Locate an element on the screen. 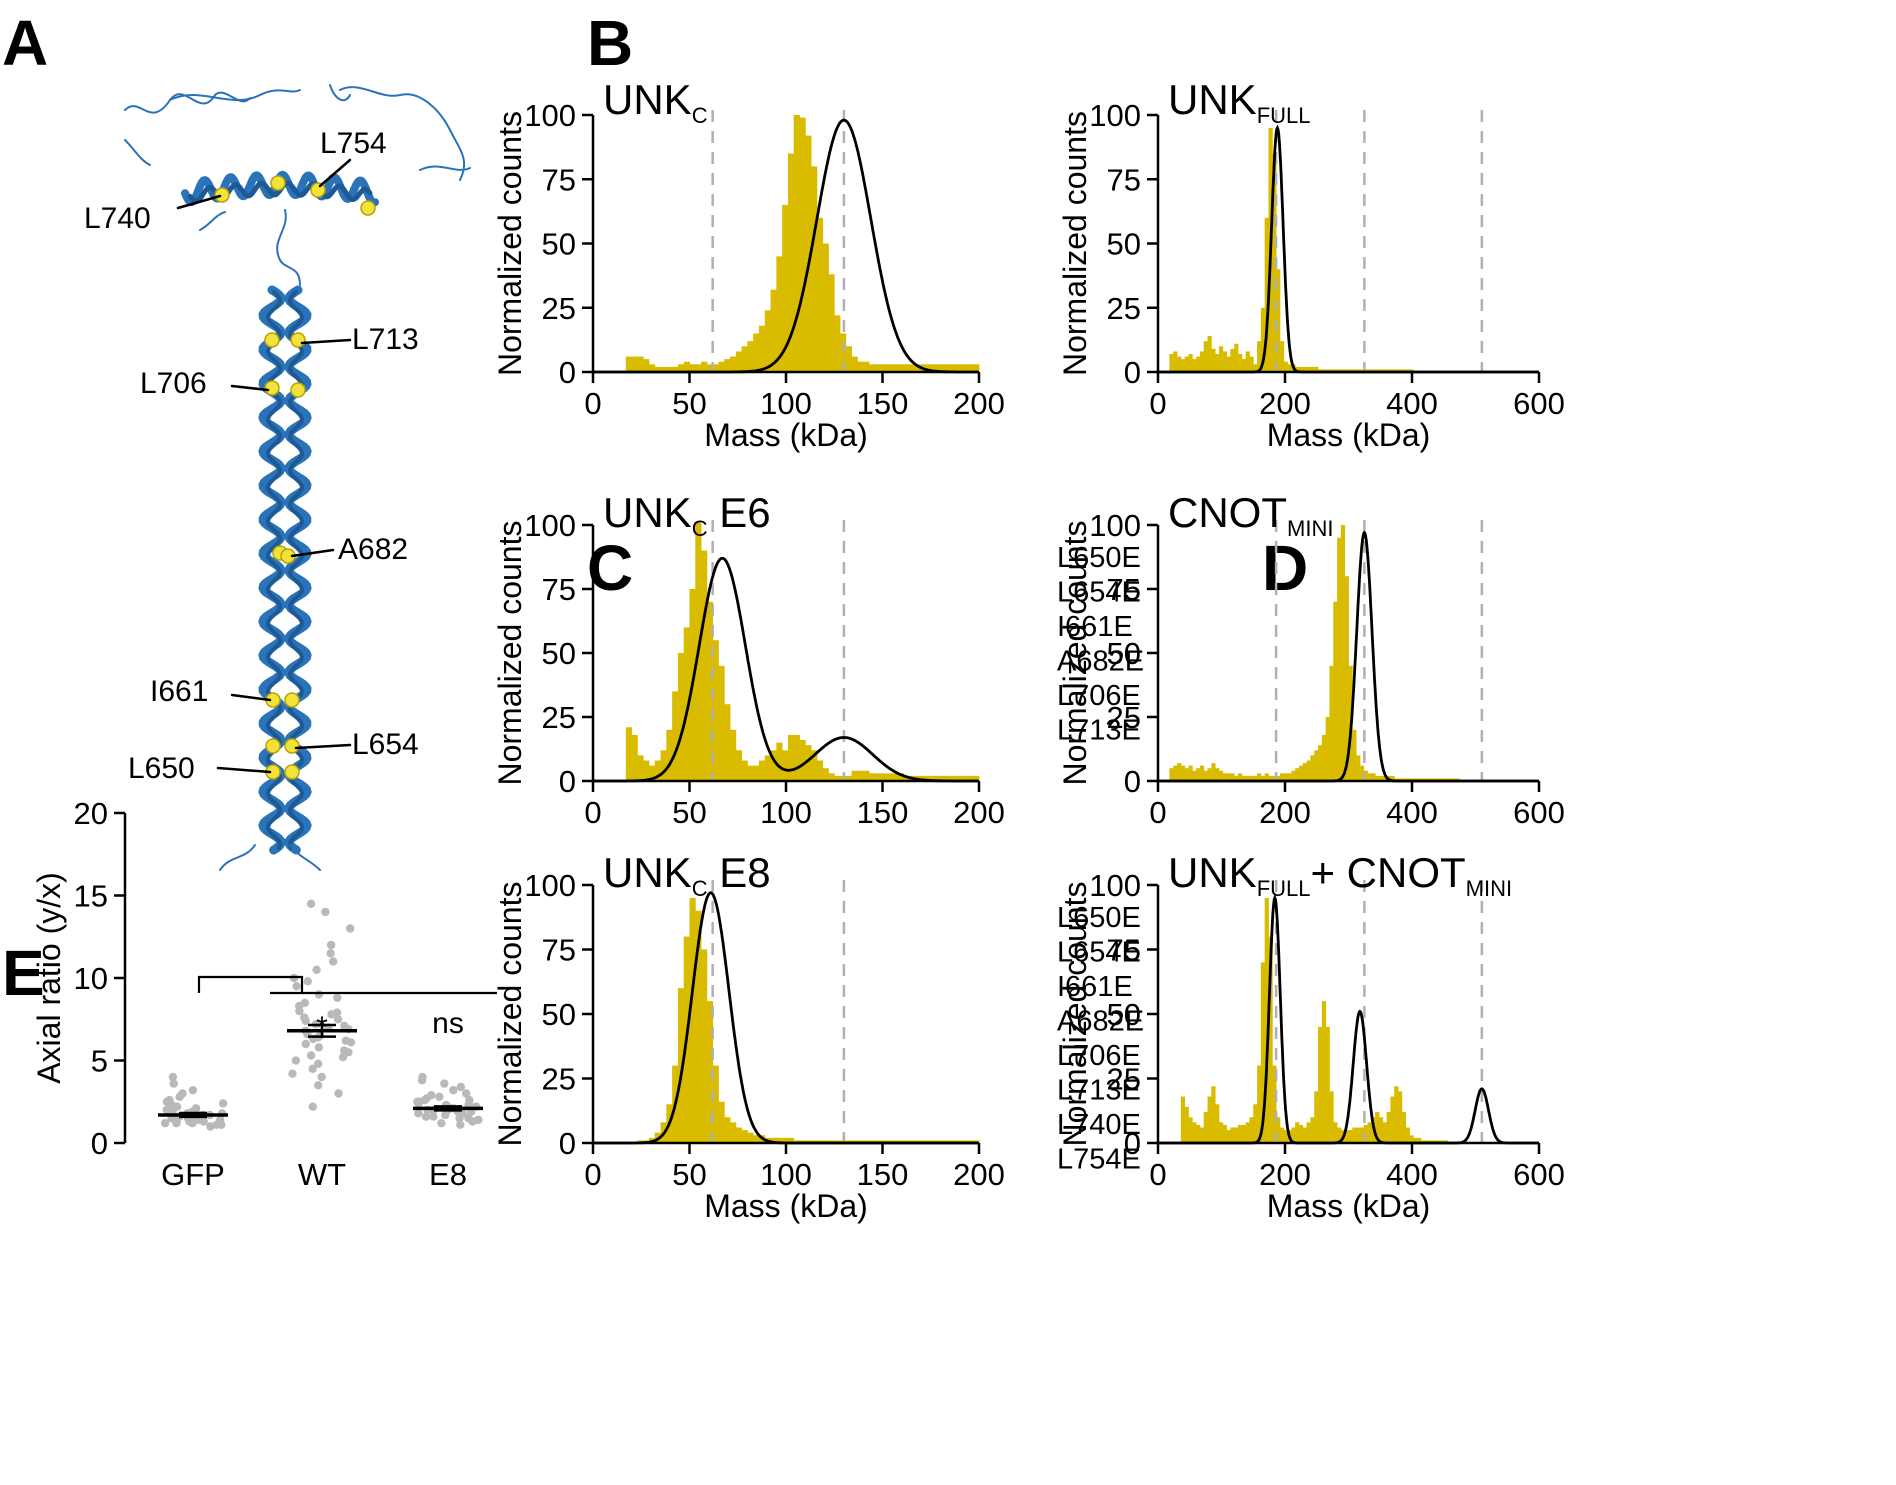  y-tick-label: 100 is located at coordinates (550, 525).